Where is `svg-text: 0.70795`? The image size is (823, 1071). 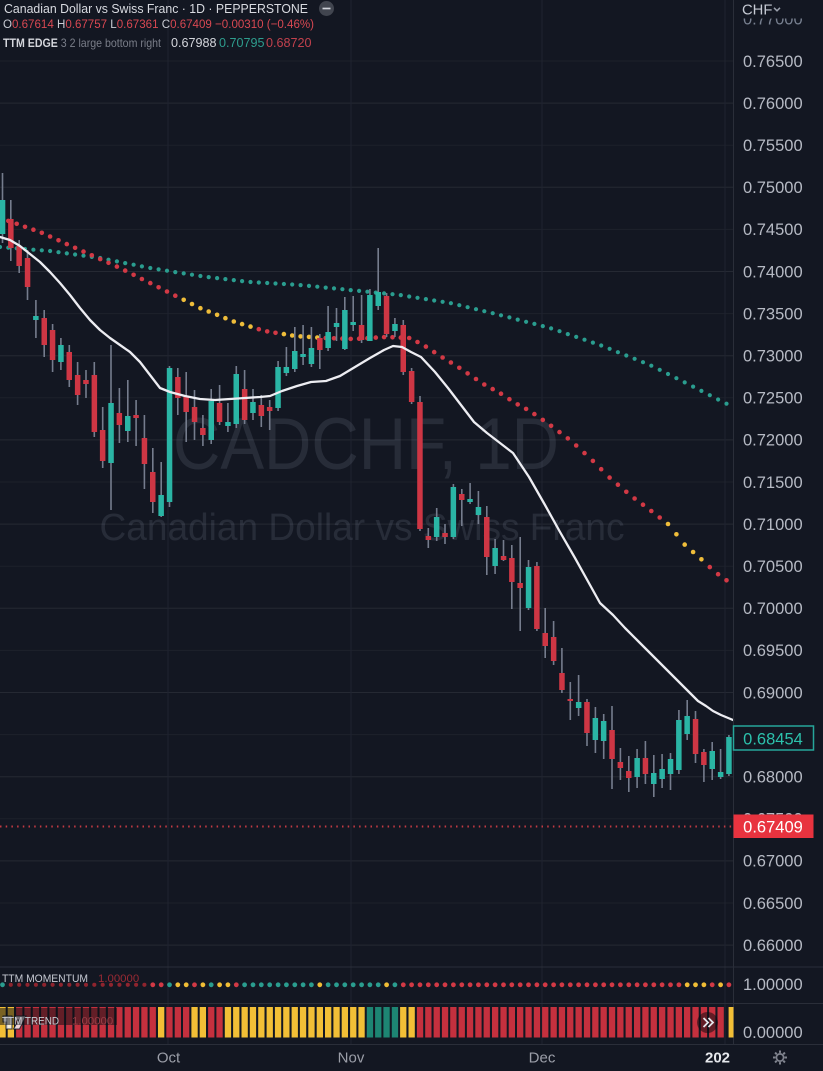 svg-text: 0.70795 is located at coordinates (242, 43).